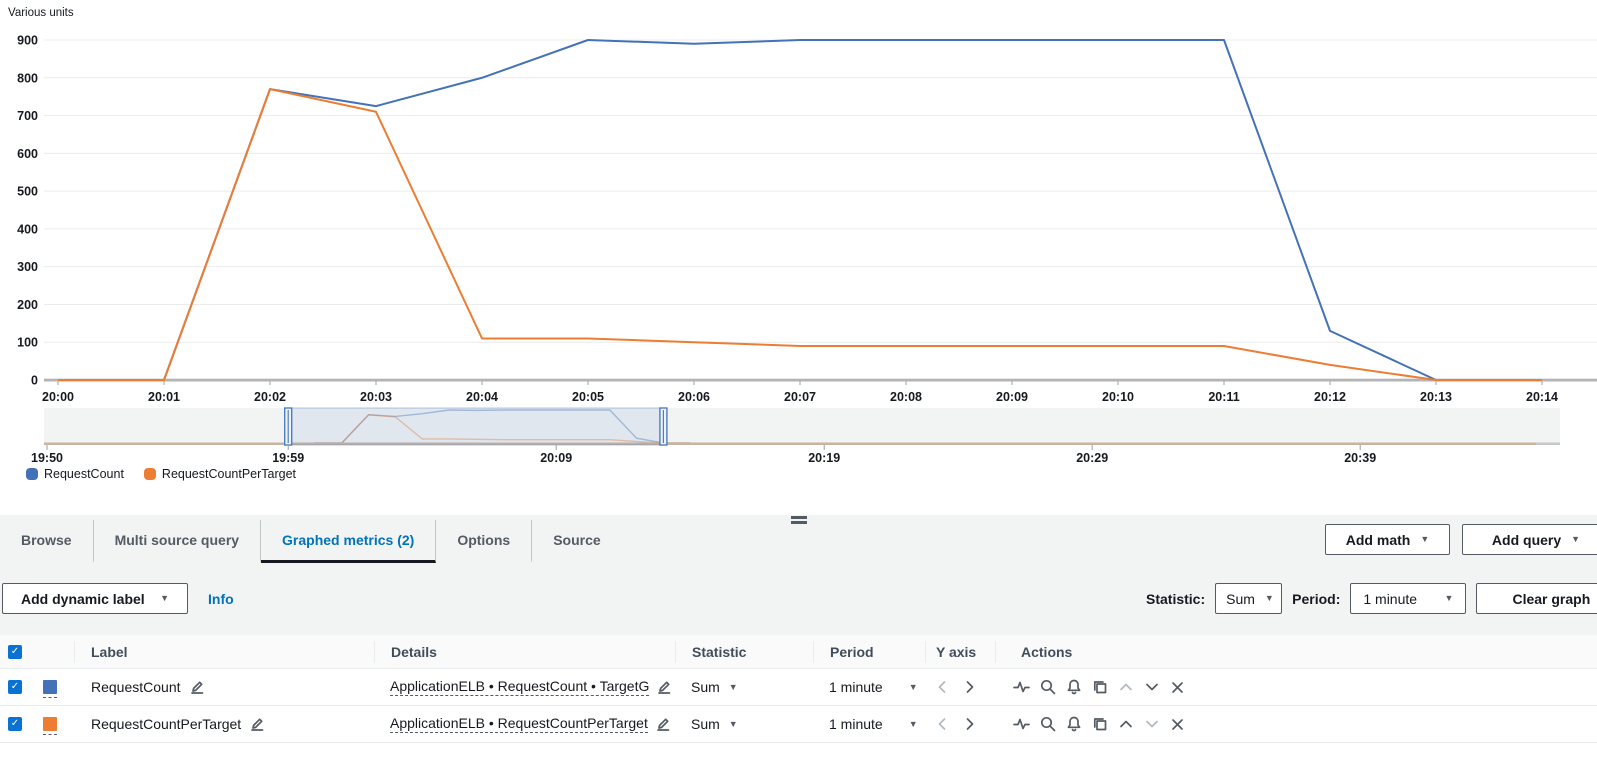  What do you see at coordinates (856, 687) in the screenshot?
I see `period-value: 1 minute` at bounding box center [856, 687].